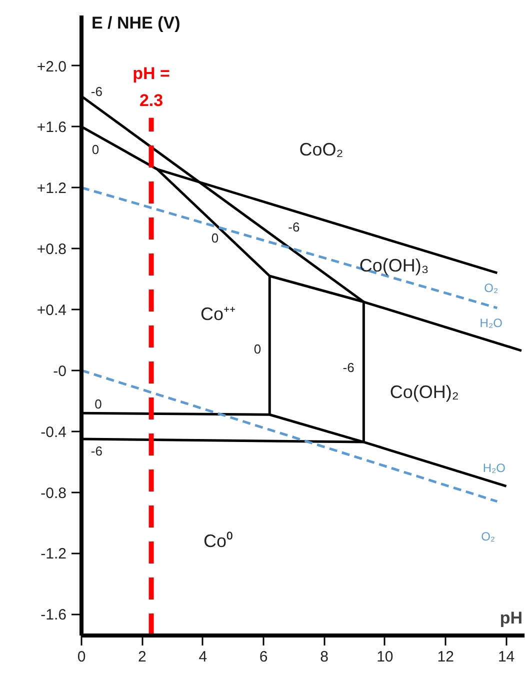 The height and width of the screenshot is (693, 525). I want to click on y-axis-title: E / NHE (V), so click(136, 23).